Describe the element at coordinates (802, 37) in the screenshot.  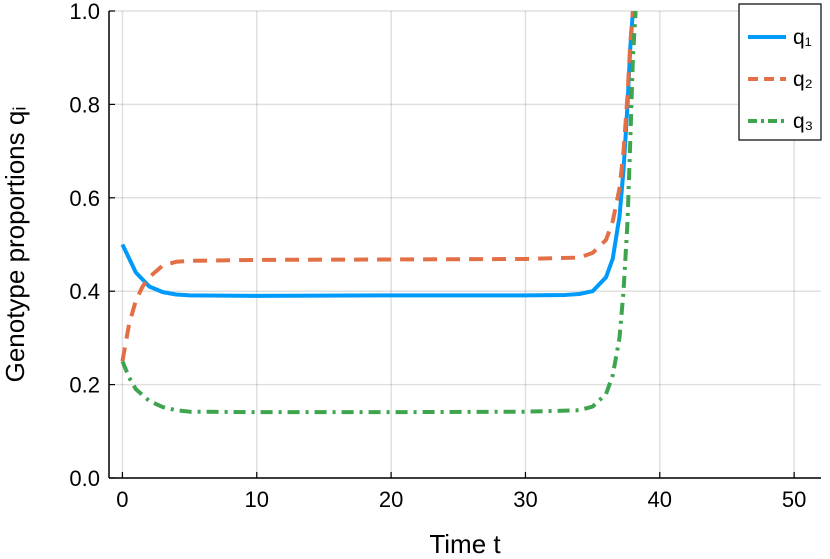
I see `legend-label-1: q₁` at that location.